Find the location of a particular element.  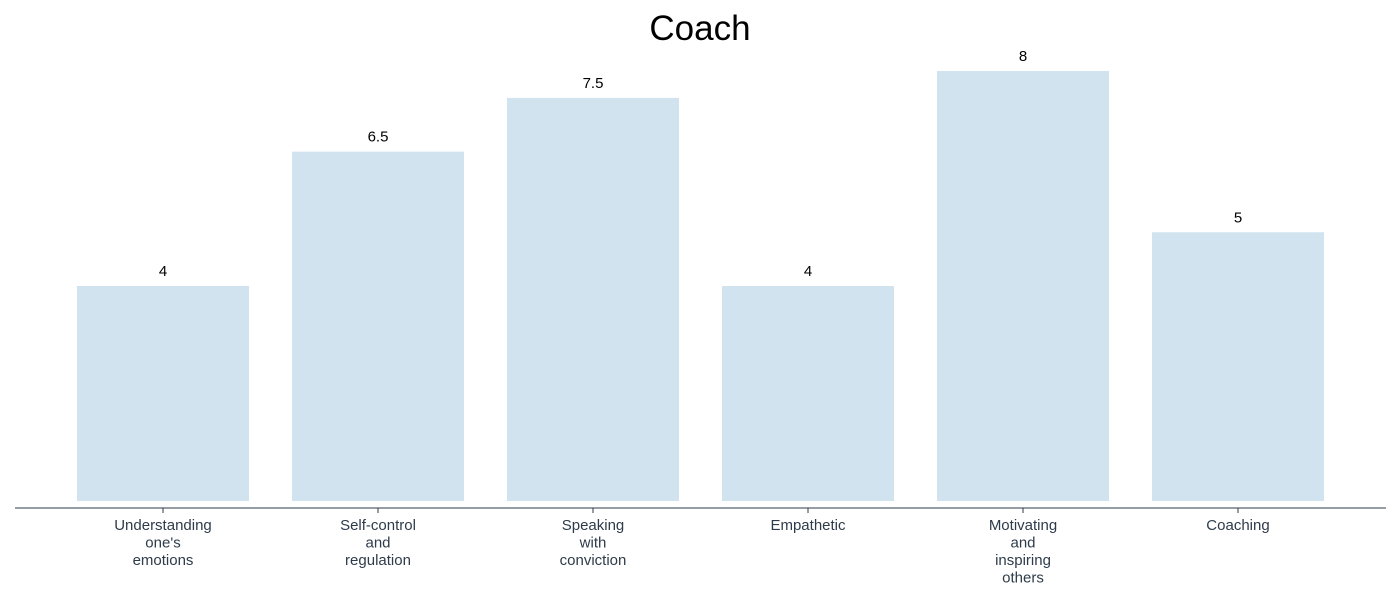

bar-value-label-0: 4 is located at coordinates (163, 271).